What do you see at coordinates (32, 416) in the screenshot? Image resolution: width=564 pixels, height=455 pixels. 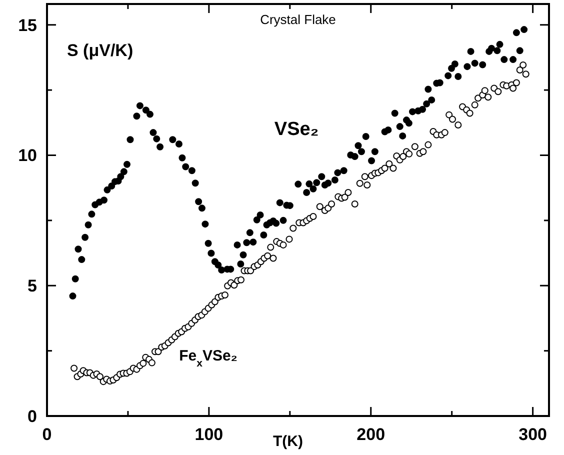 I see `y-tick-label: 0` at bounding box center [32, 416].